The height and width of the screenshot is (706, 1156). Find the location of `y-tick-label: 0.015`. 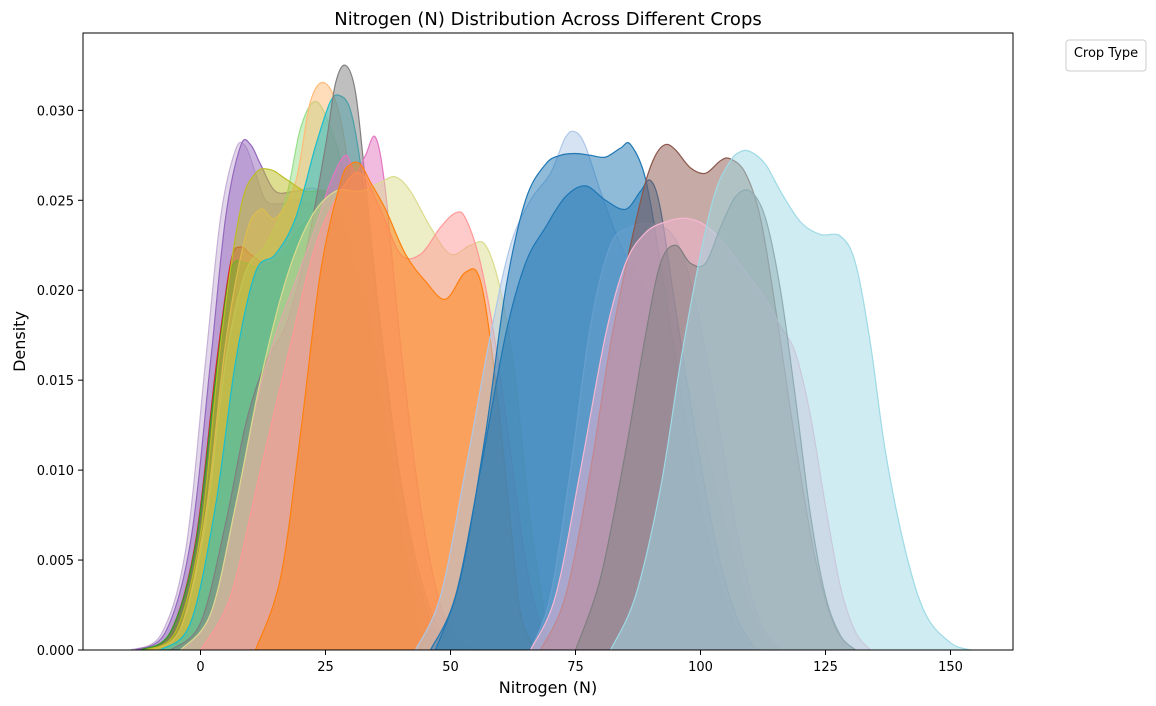

y-tick-label: 0.015 is located at coordinates (55, 381).